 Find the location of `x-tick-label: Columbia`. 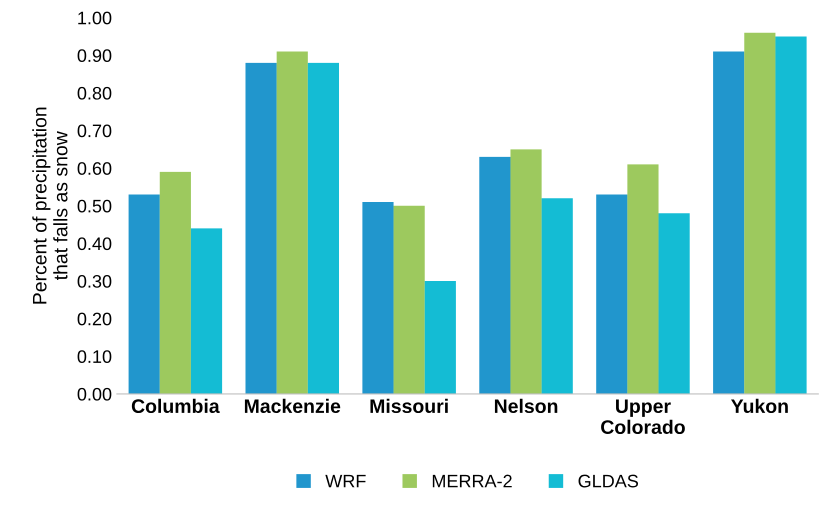

x-tick-label: Columbia is located at coordinates (176, 406).